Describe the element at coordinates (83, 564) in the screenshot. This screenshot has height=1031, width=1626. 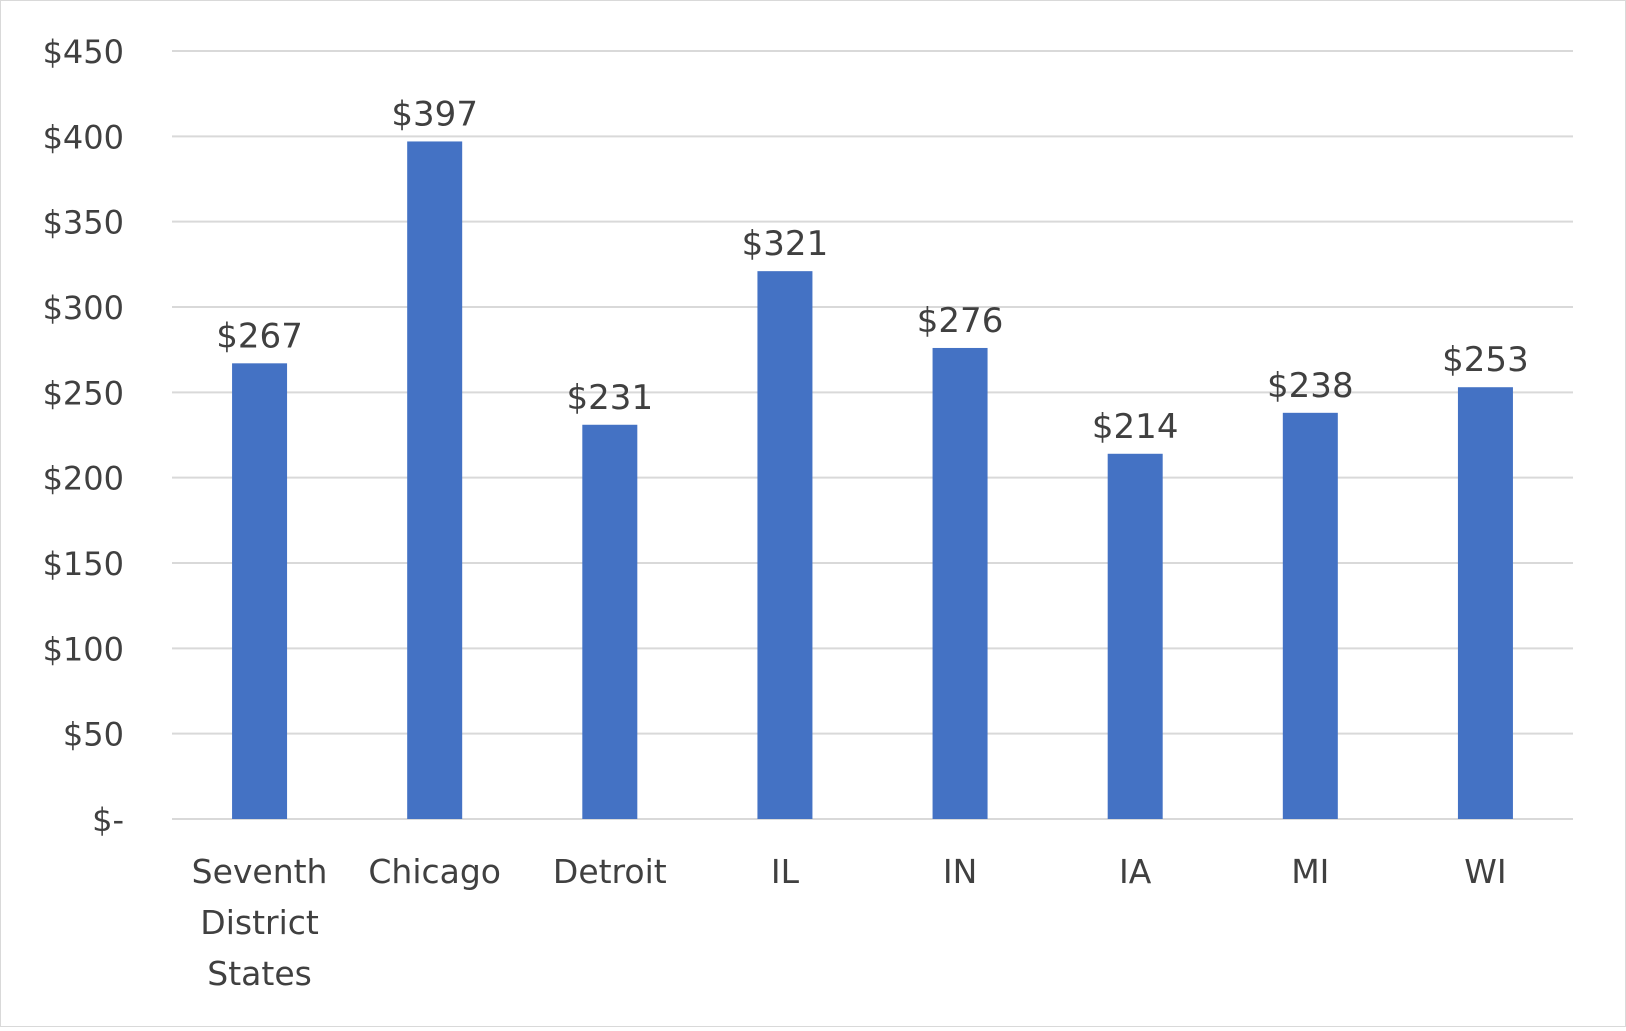
I see `y-tick-label: $150` at that location.